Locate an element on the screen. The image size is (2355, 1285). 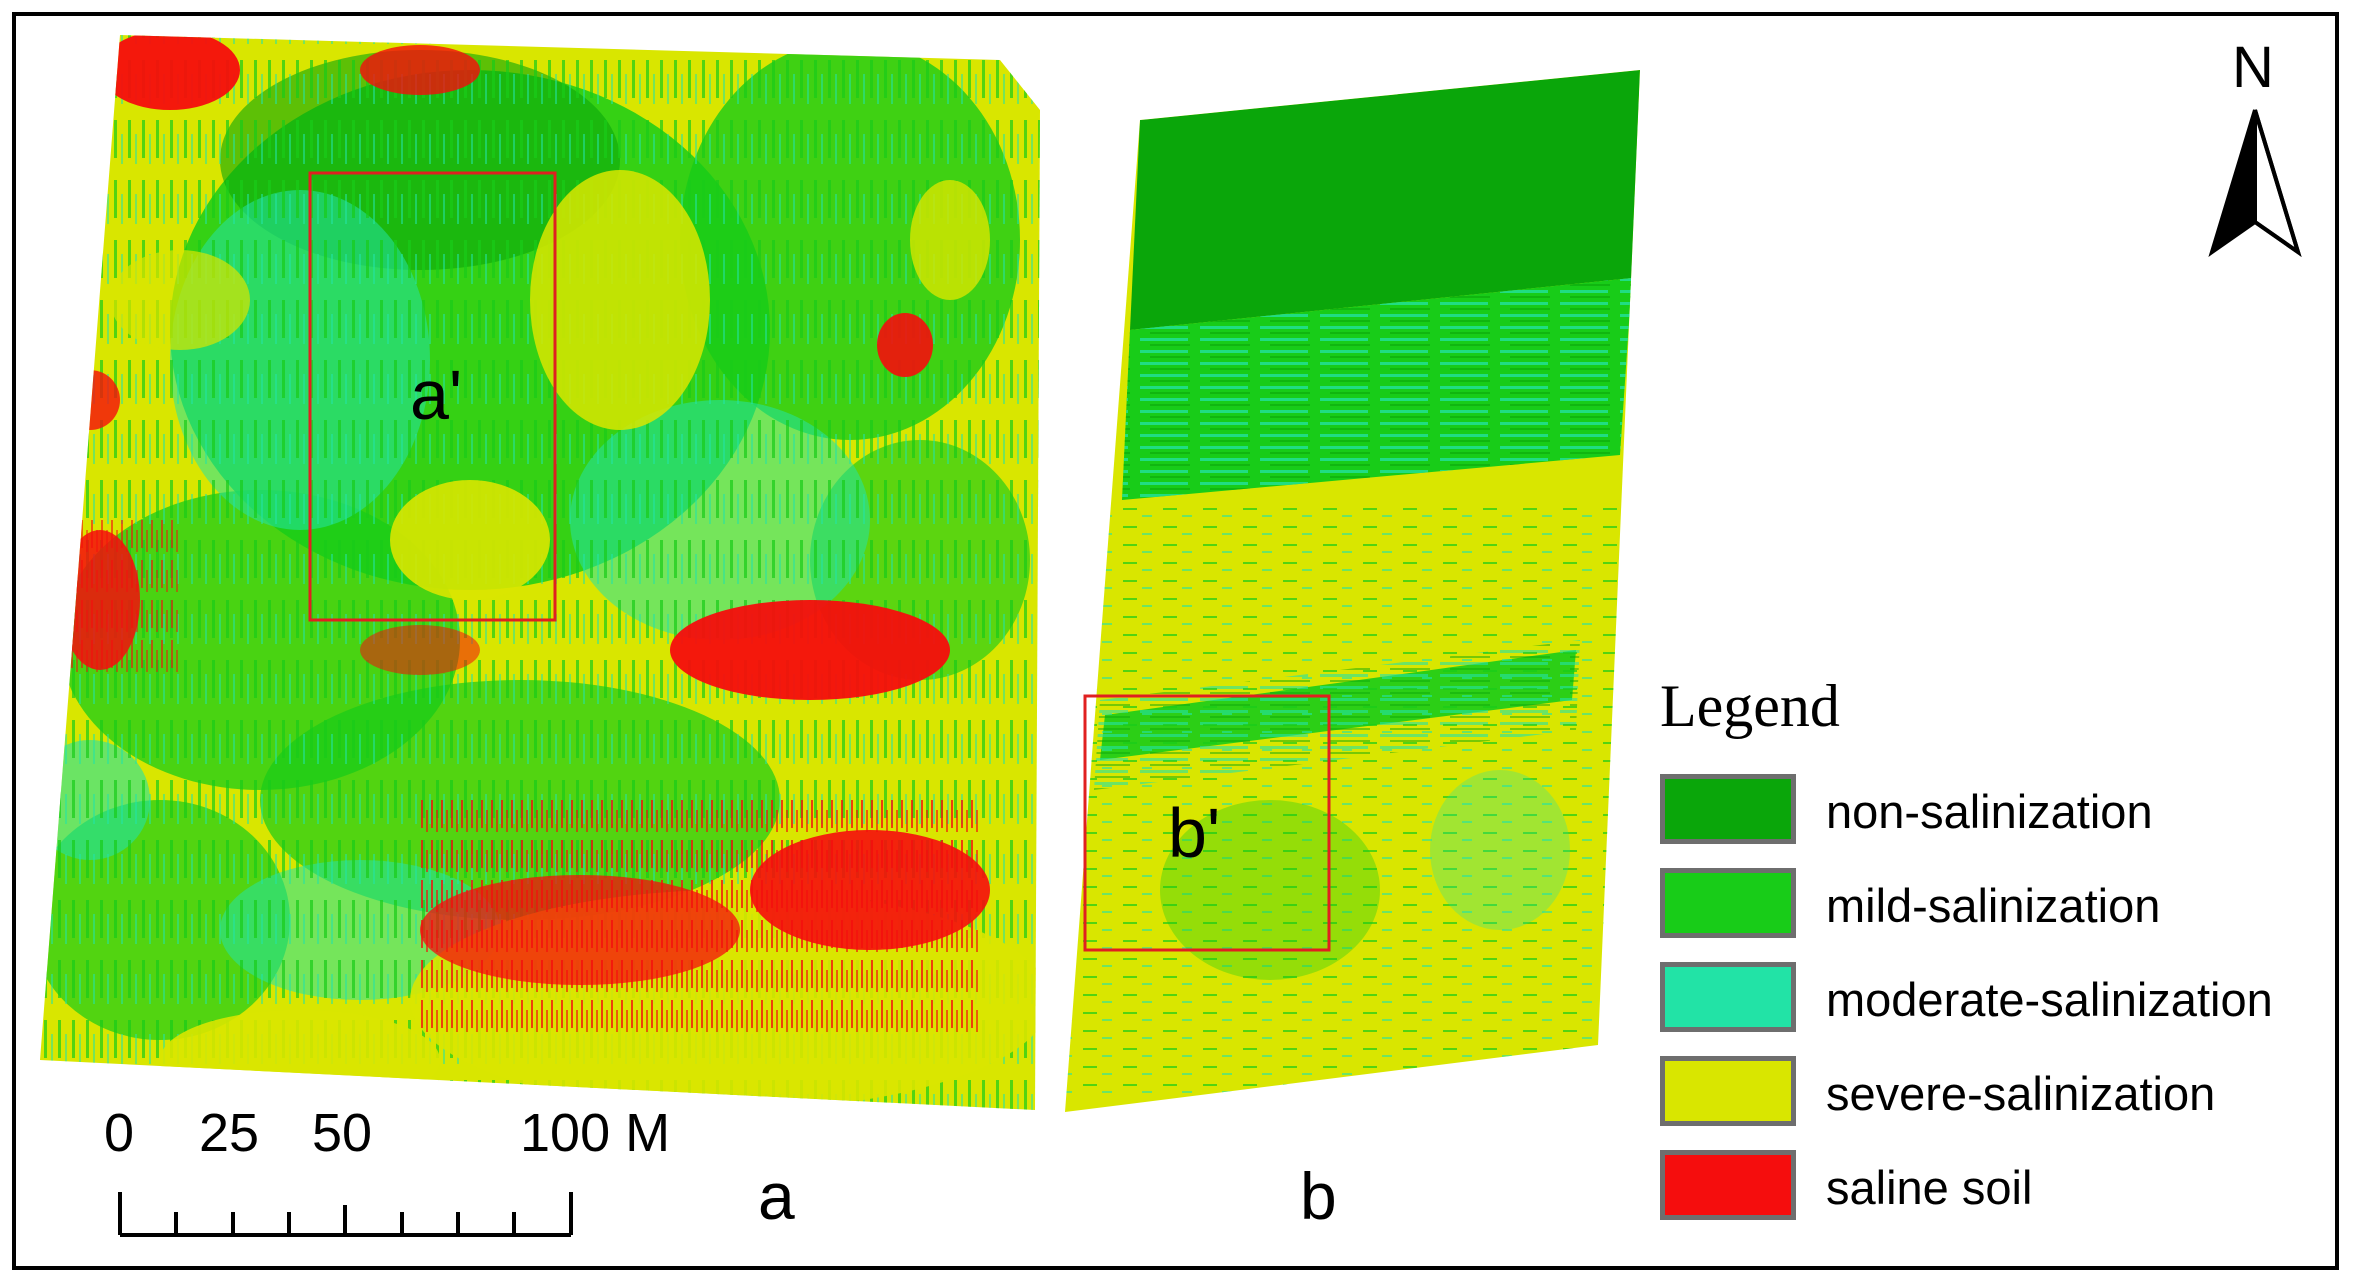
inset-label-b: b' is located at coordinates (1194, 833).